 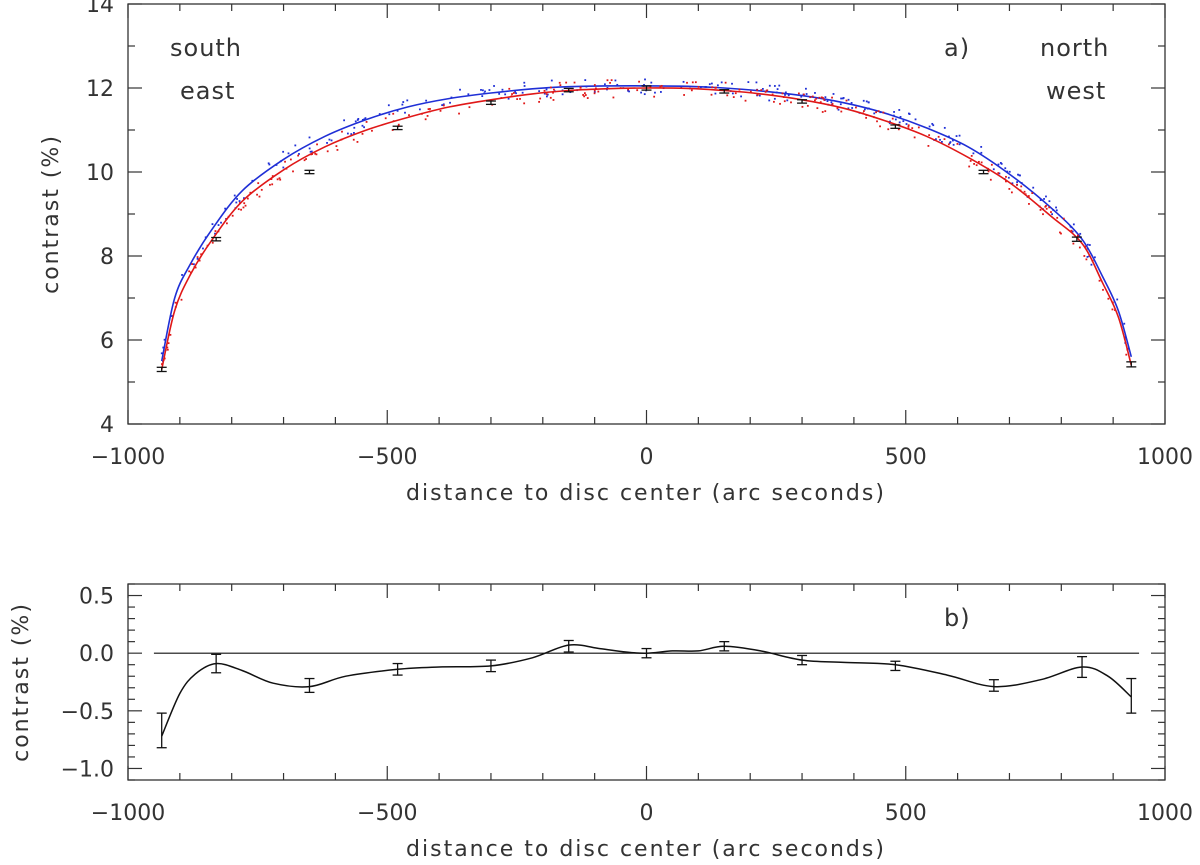 What do you see at coordinates (107, 257) in the screenshot?
I see `panel-a-y-tick-label: 8` at bounding box center [107, 257].